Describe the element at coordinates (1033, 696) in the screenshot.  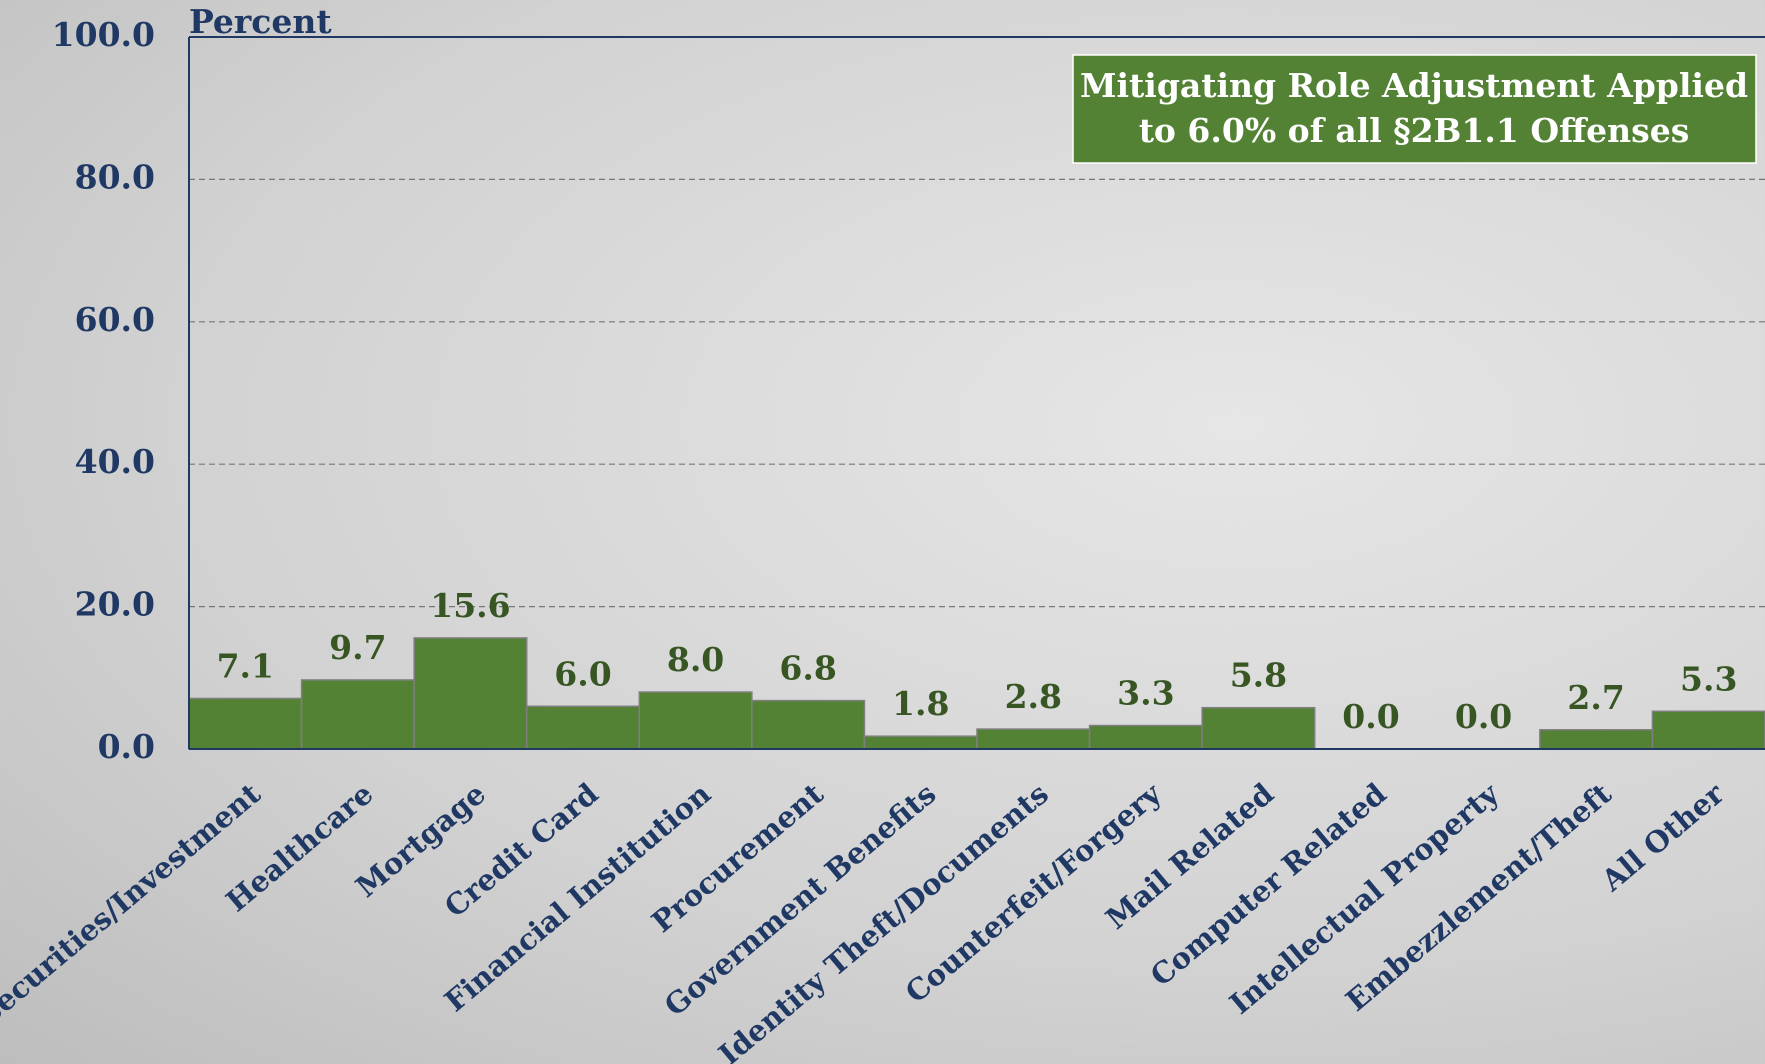
I see `value-label: 2.8` at that location.